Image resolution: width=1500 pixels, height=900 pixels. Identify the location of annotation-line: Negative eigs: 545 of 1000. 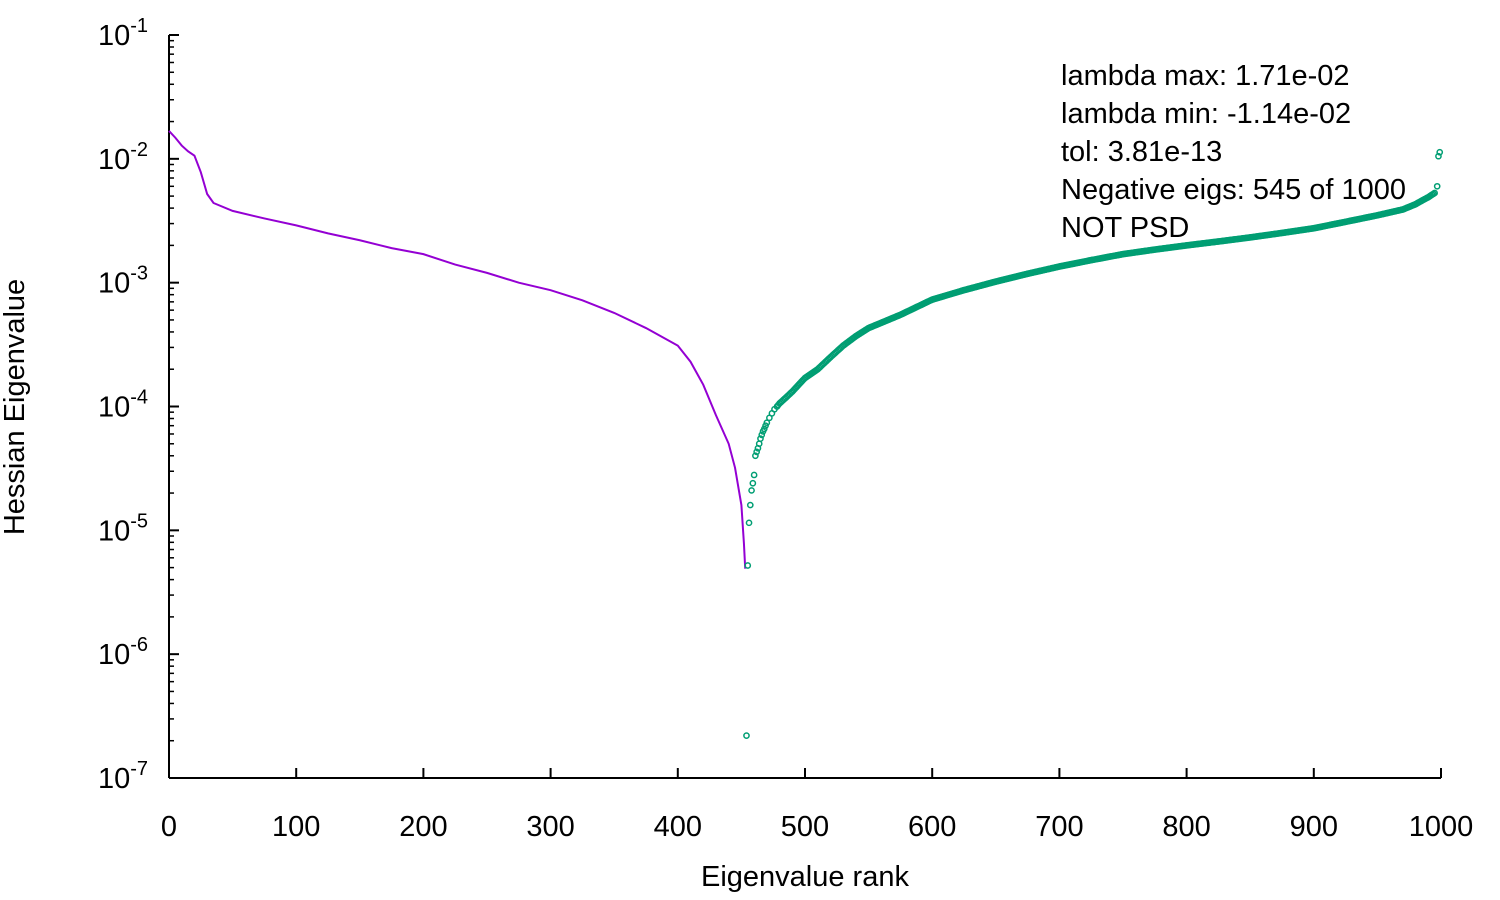
(1233, 190).